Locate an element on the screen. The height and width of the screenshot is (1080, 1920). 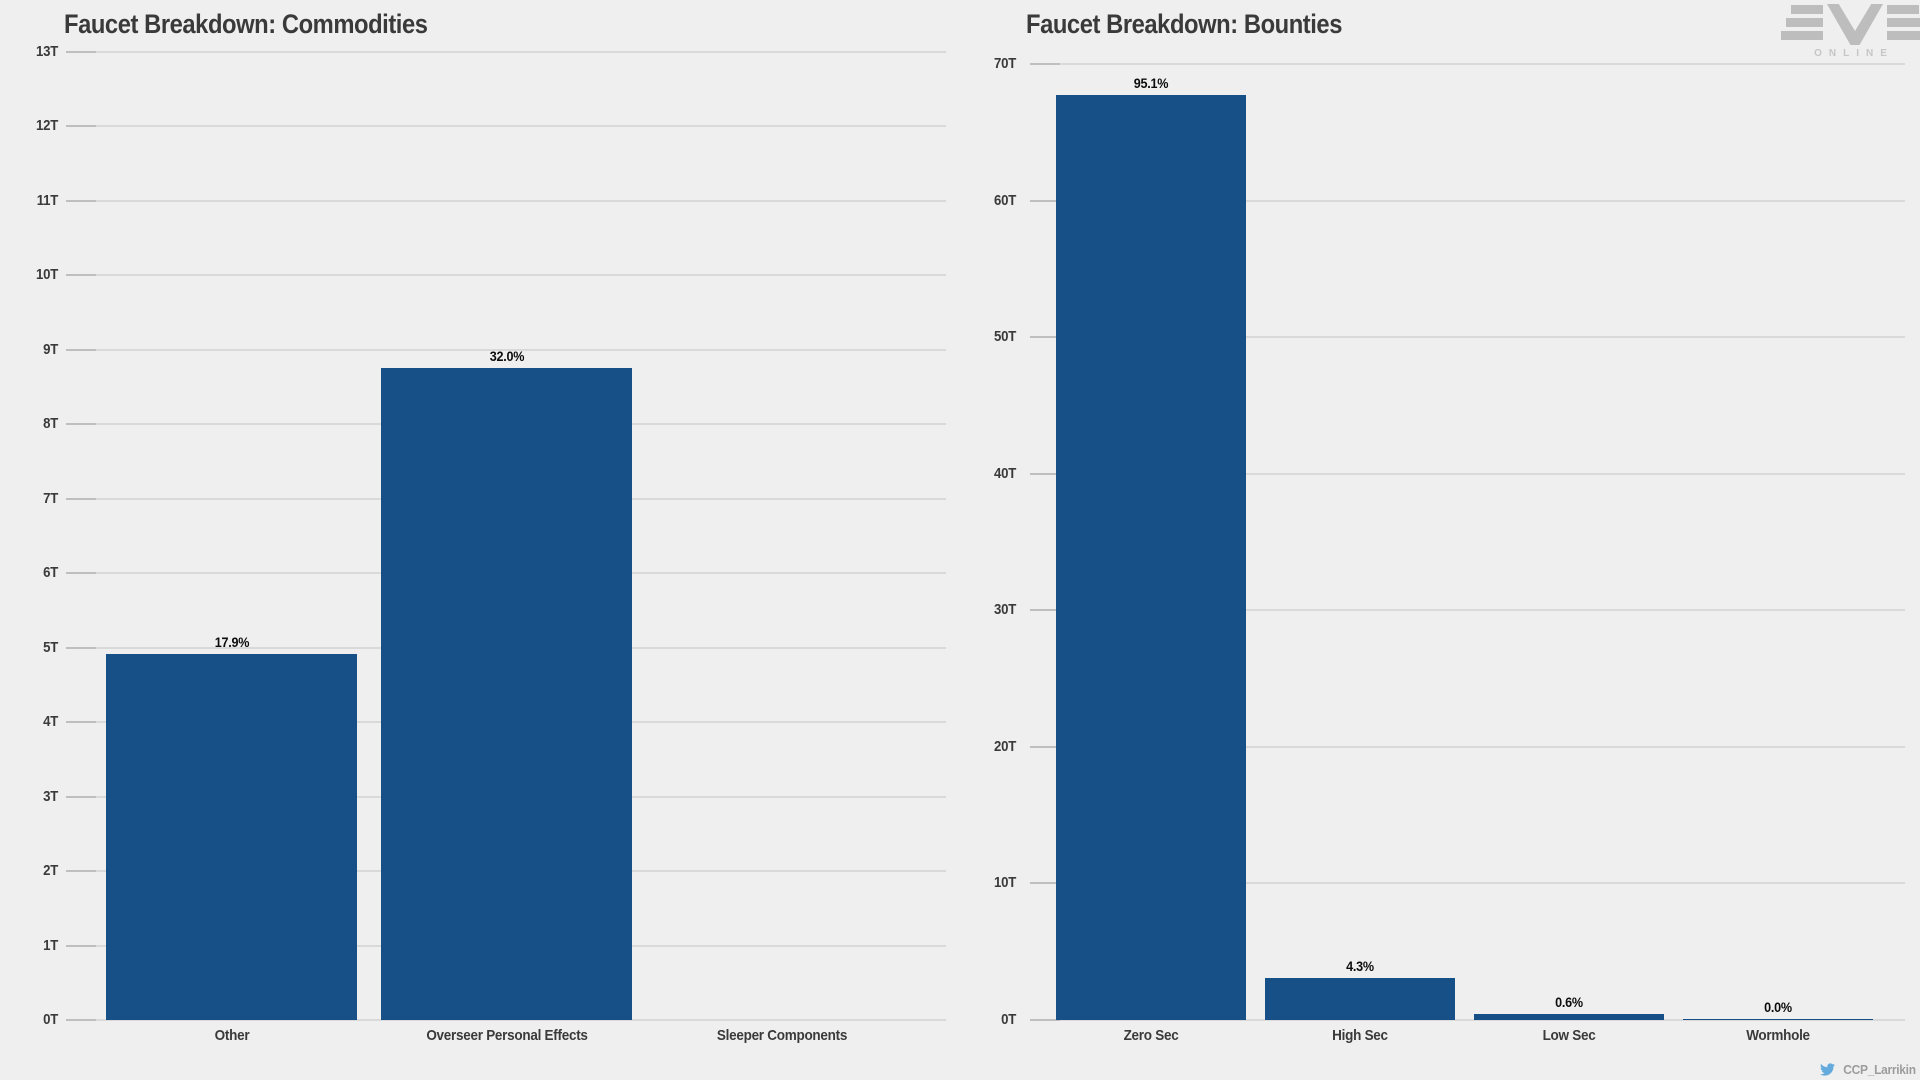
attribution: CCP_Larrikin is located at coordinates (1868, 1069).